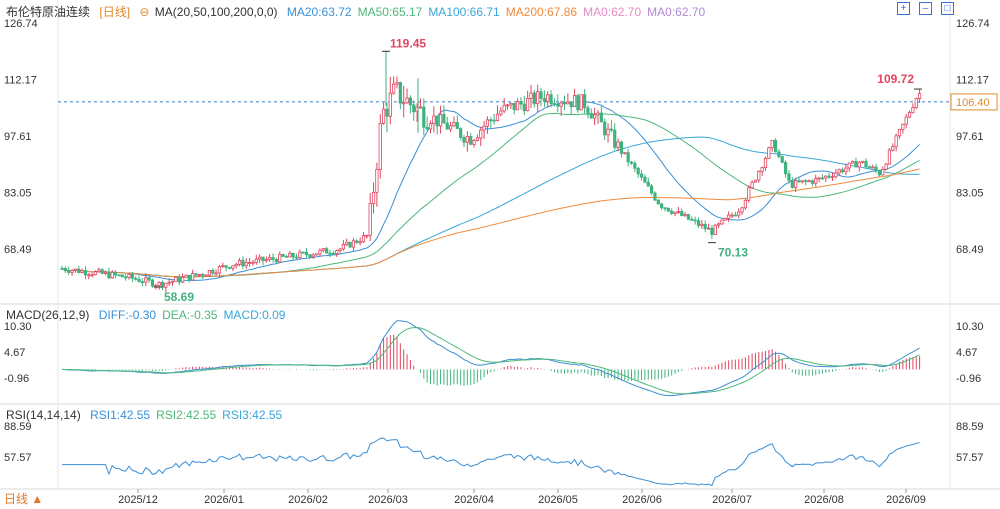 The width and height of the screenshot is (1000, 509). Describe the element at coordinates (973, 103) in the screenshot. I see `current-price-label: 106.40` at that location.